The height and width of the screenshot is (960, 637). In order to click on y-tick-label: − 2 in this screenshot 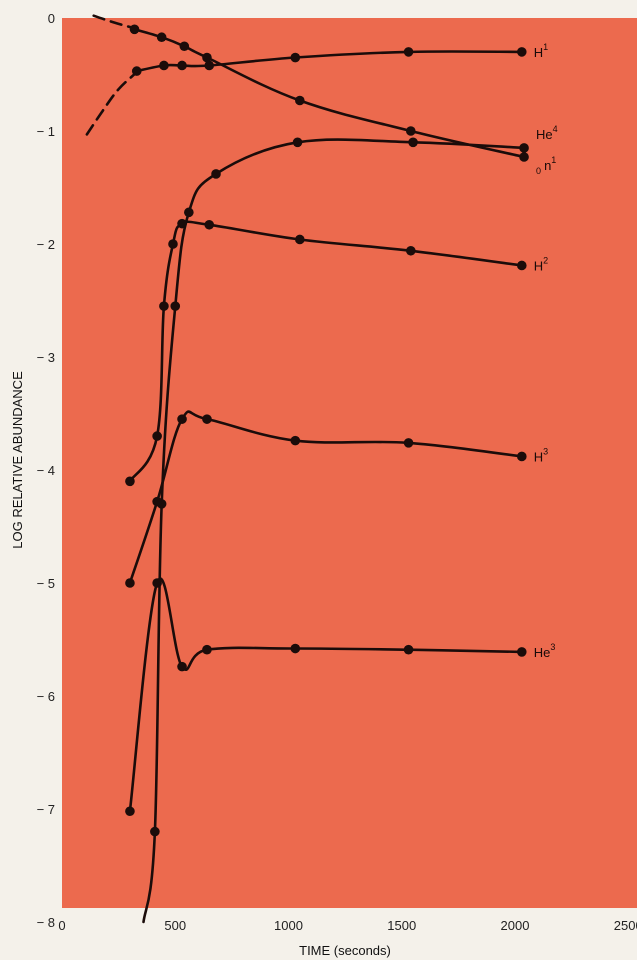, I will do `click(46, 244)`.